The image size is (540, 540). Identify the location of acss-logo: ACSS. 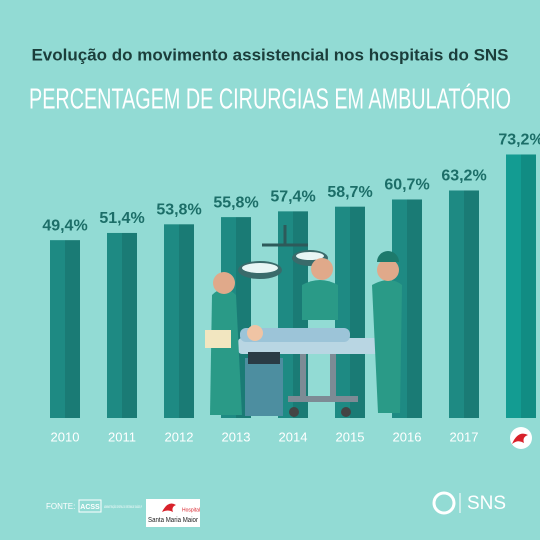
(90, 507).